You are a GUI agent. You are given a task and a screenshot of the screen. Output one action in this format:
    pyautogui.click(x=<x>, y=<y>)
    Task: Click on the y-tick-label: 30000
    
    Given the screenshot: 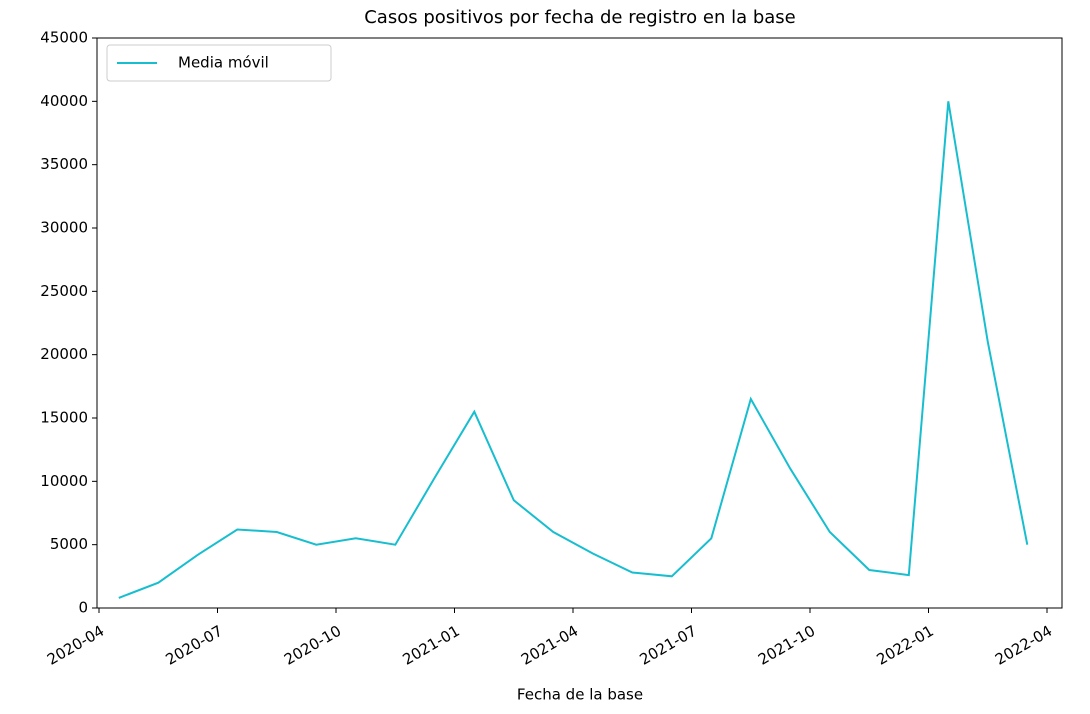 What is the action you would take?
    pyautogui.click(x=64, y=228)
    